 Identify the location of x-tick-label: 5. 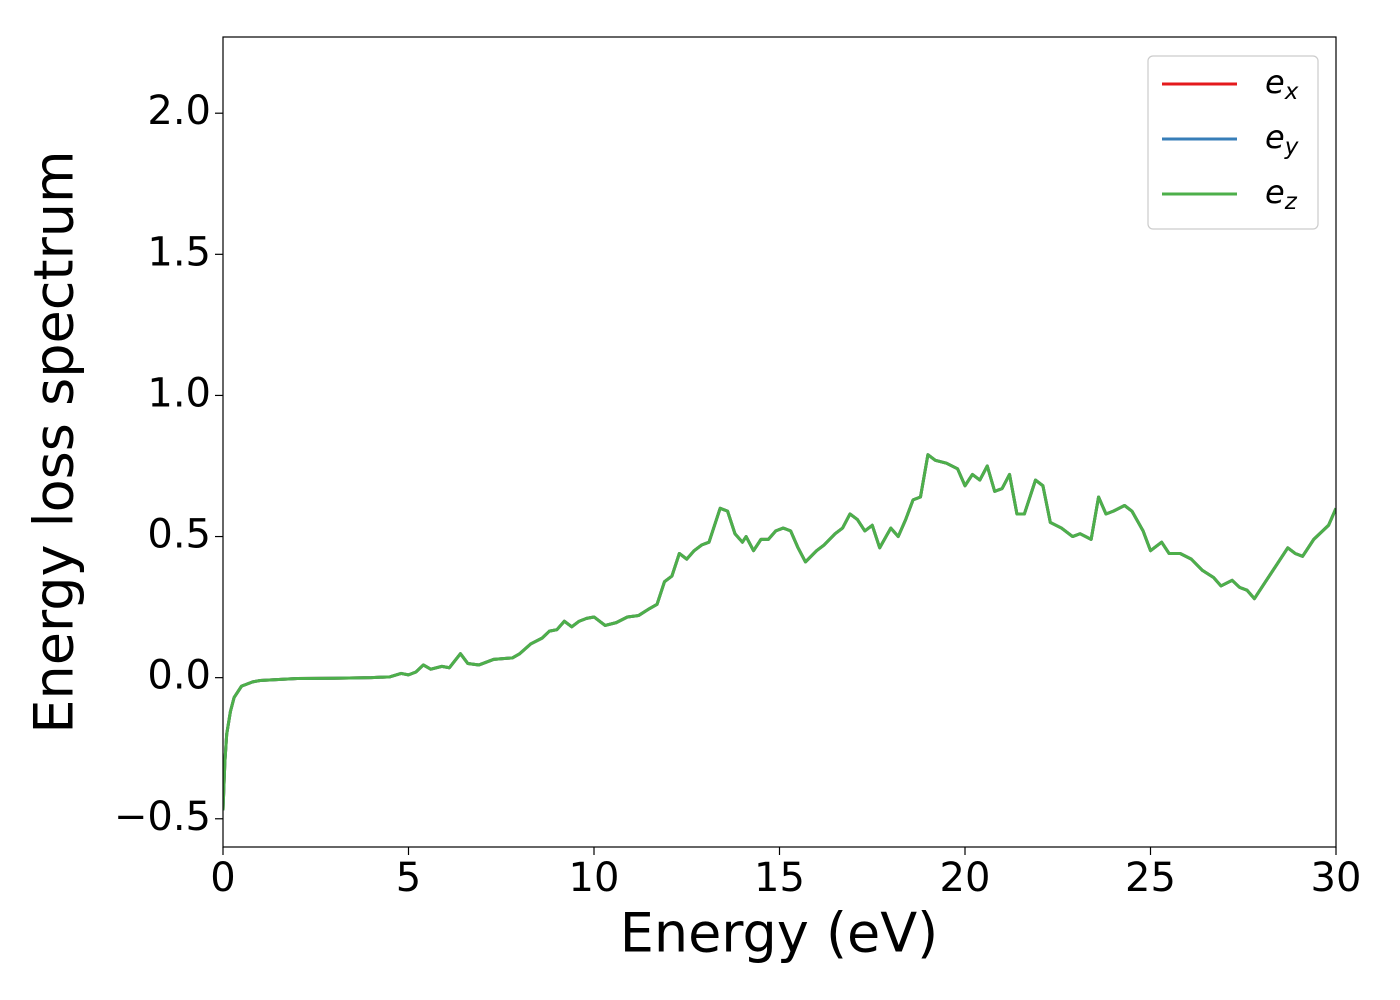
(408, 878).